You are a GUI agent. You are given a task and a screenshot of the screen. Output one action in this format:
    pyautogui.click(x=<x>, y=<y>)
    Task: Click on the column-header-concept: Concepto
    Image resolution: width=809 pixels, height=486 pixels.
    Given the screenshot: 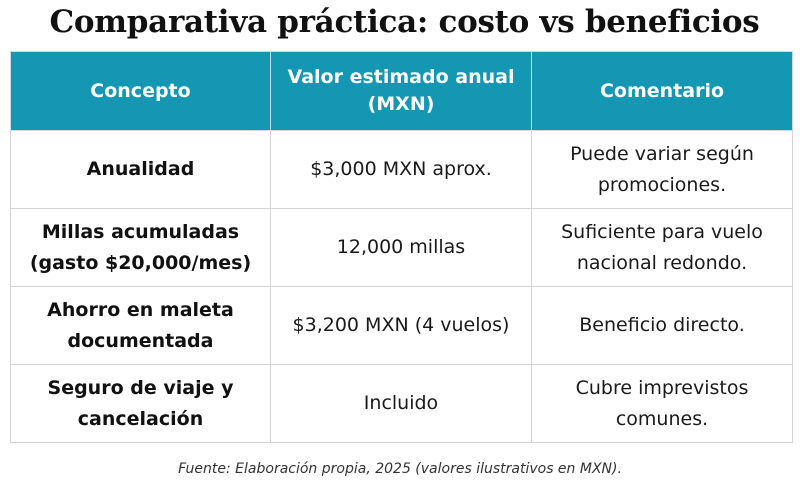 What is the action you would take?
    pyautogui.click(x=140, y=91)
    